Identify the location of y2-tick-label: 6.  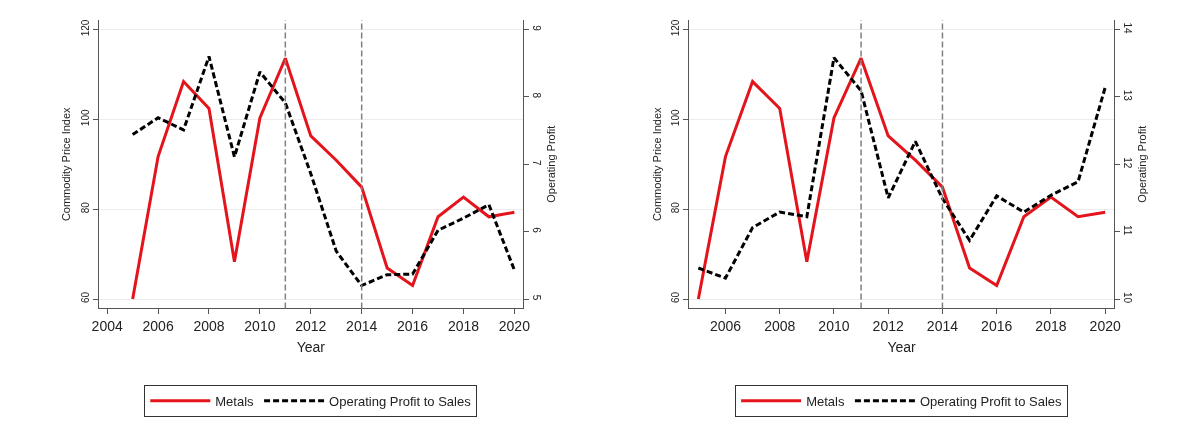
(537, 230).